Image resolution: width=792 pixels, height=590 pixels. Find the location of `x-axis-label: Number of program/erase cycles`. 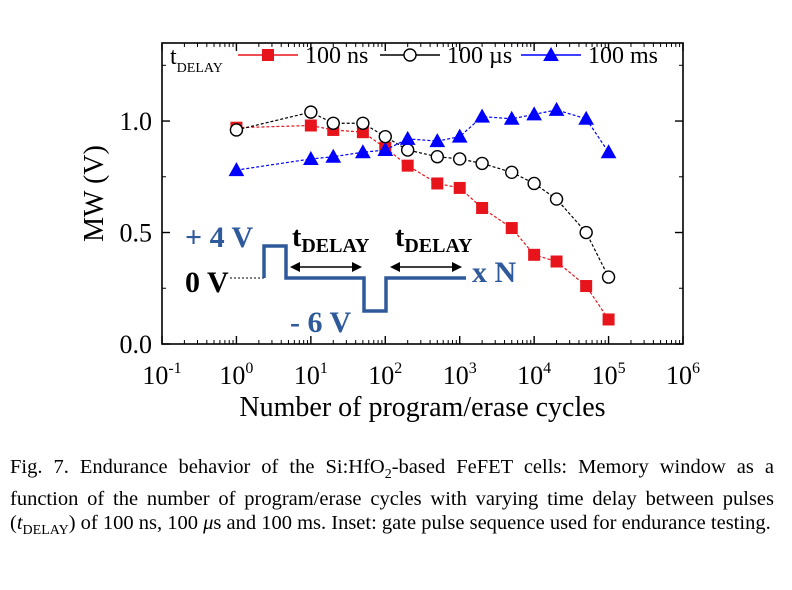

x-axis-label: Number of program/erase cycles is located at coordinates (422, 407).